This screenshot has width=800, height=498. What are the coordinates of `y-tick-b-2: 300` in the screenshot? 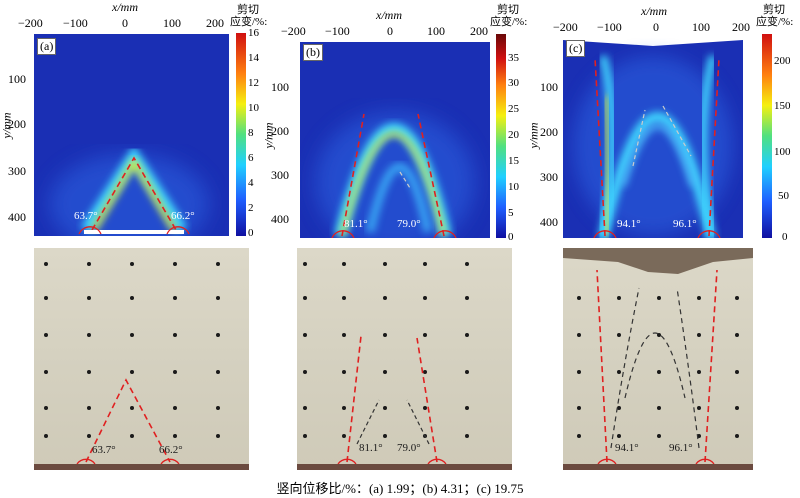 It's located at (280, 175).